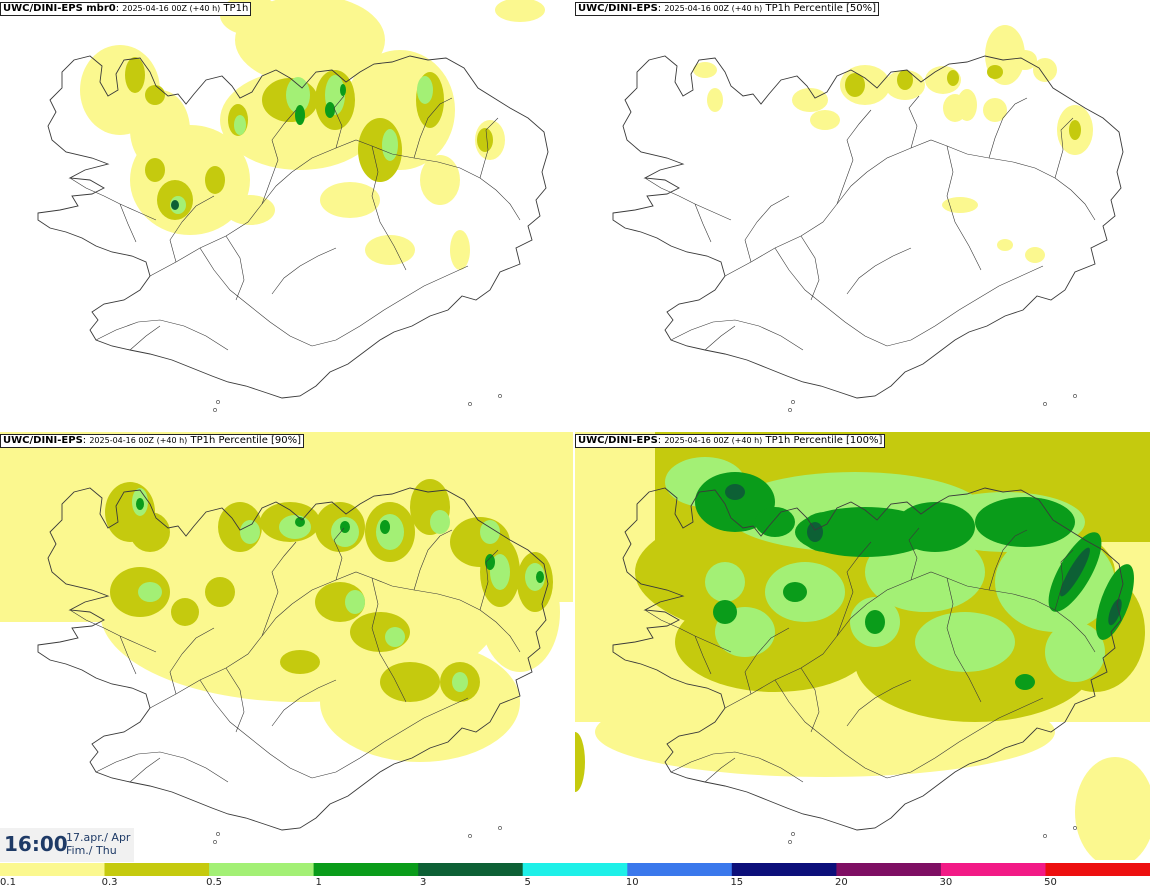 This screenshot has height=891, width=1150. What do you see at coordinates (318, 882) in the screenshot?
I see `colorbar-tick-label: 1` at bounding box center [318, 882].